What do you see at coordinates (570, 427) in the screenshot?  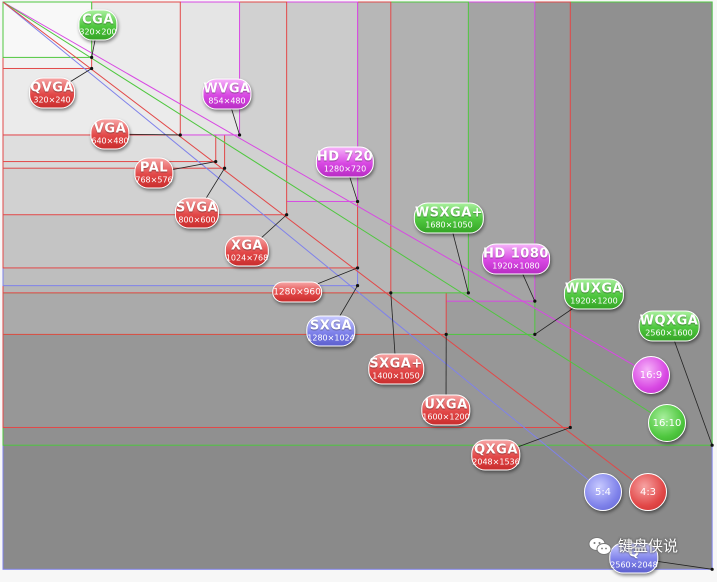 I see `corner-dot-qxga` at bounding box center [570, 427].